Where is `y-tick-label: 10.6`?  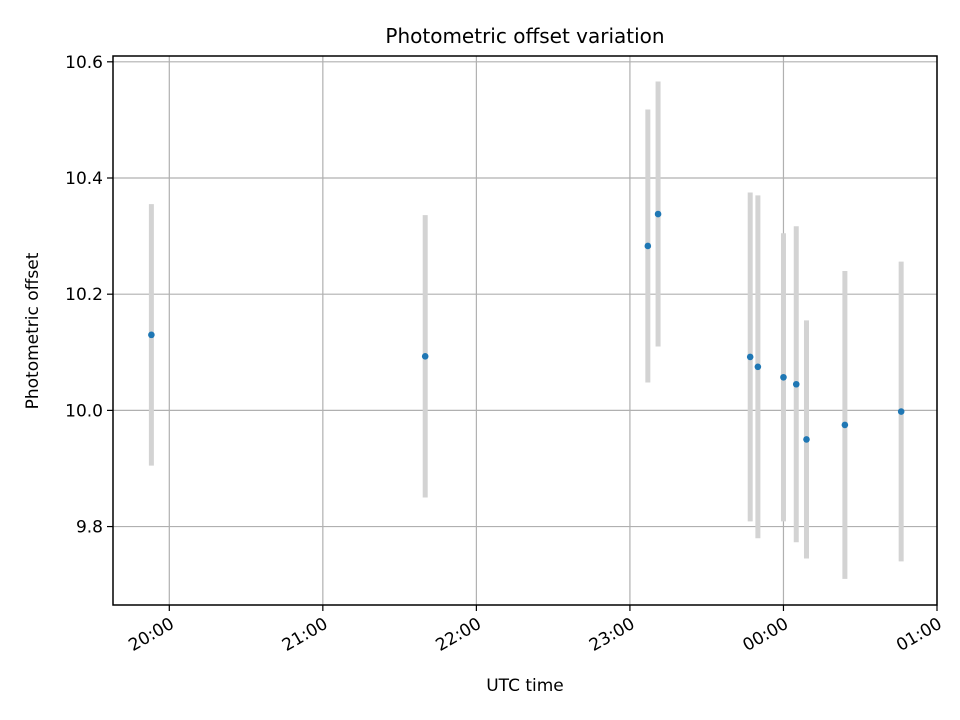
y-tick-label: 10.6 is located at coordinates (84, 63).